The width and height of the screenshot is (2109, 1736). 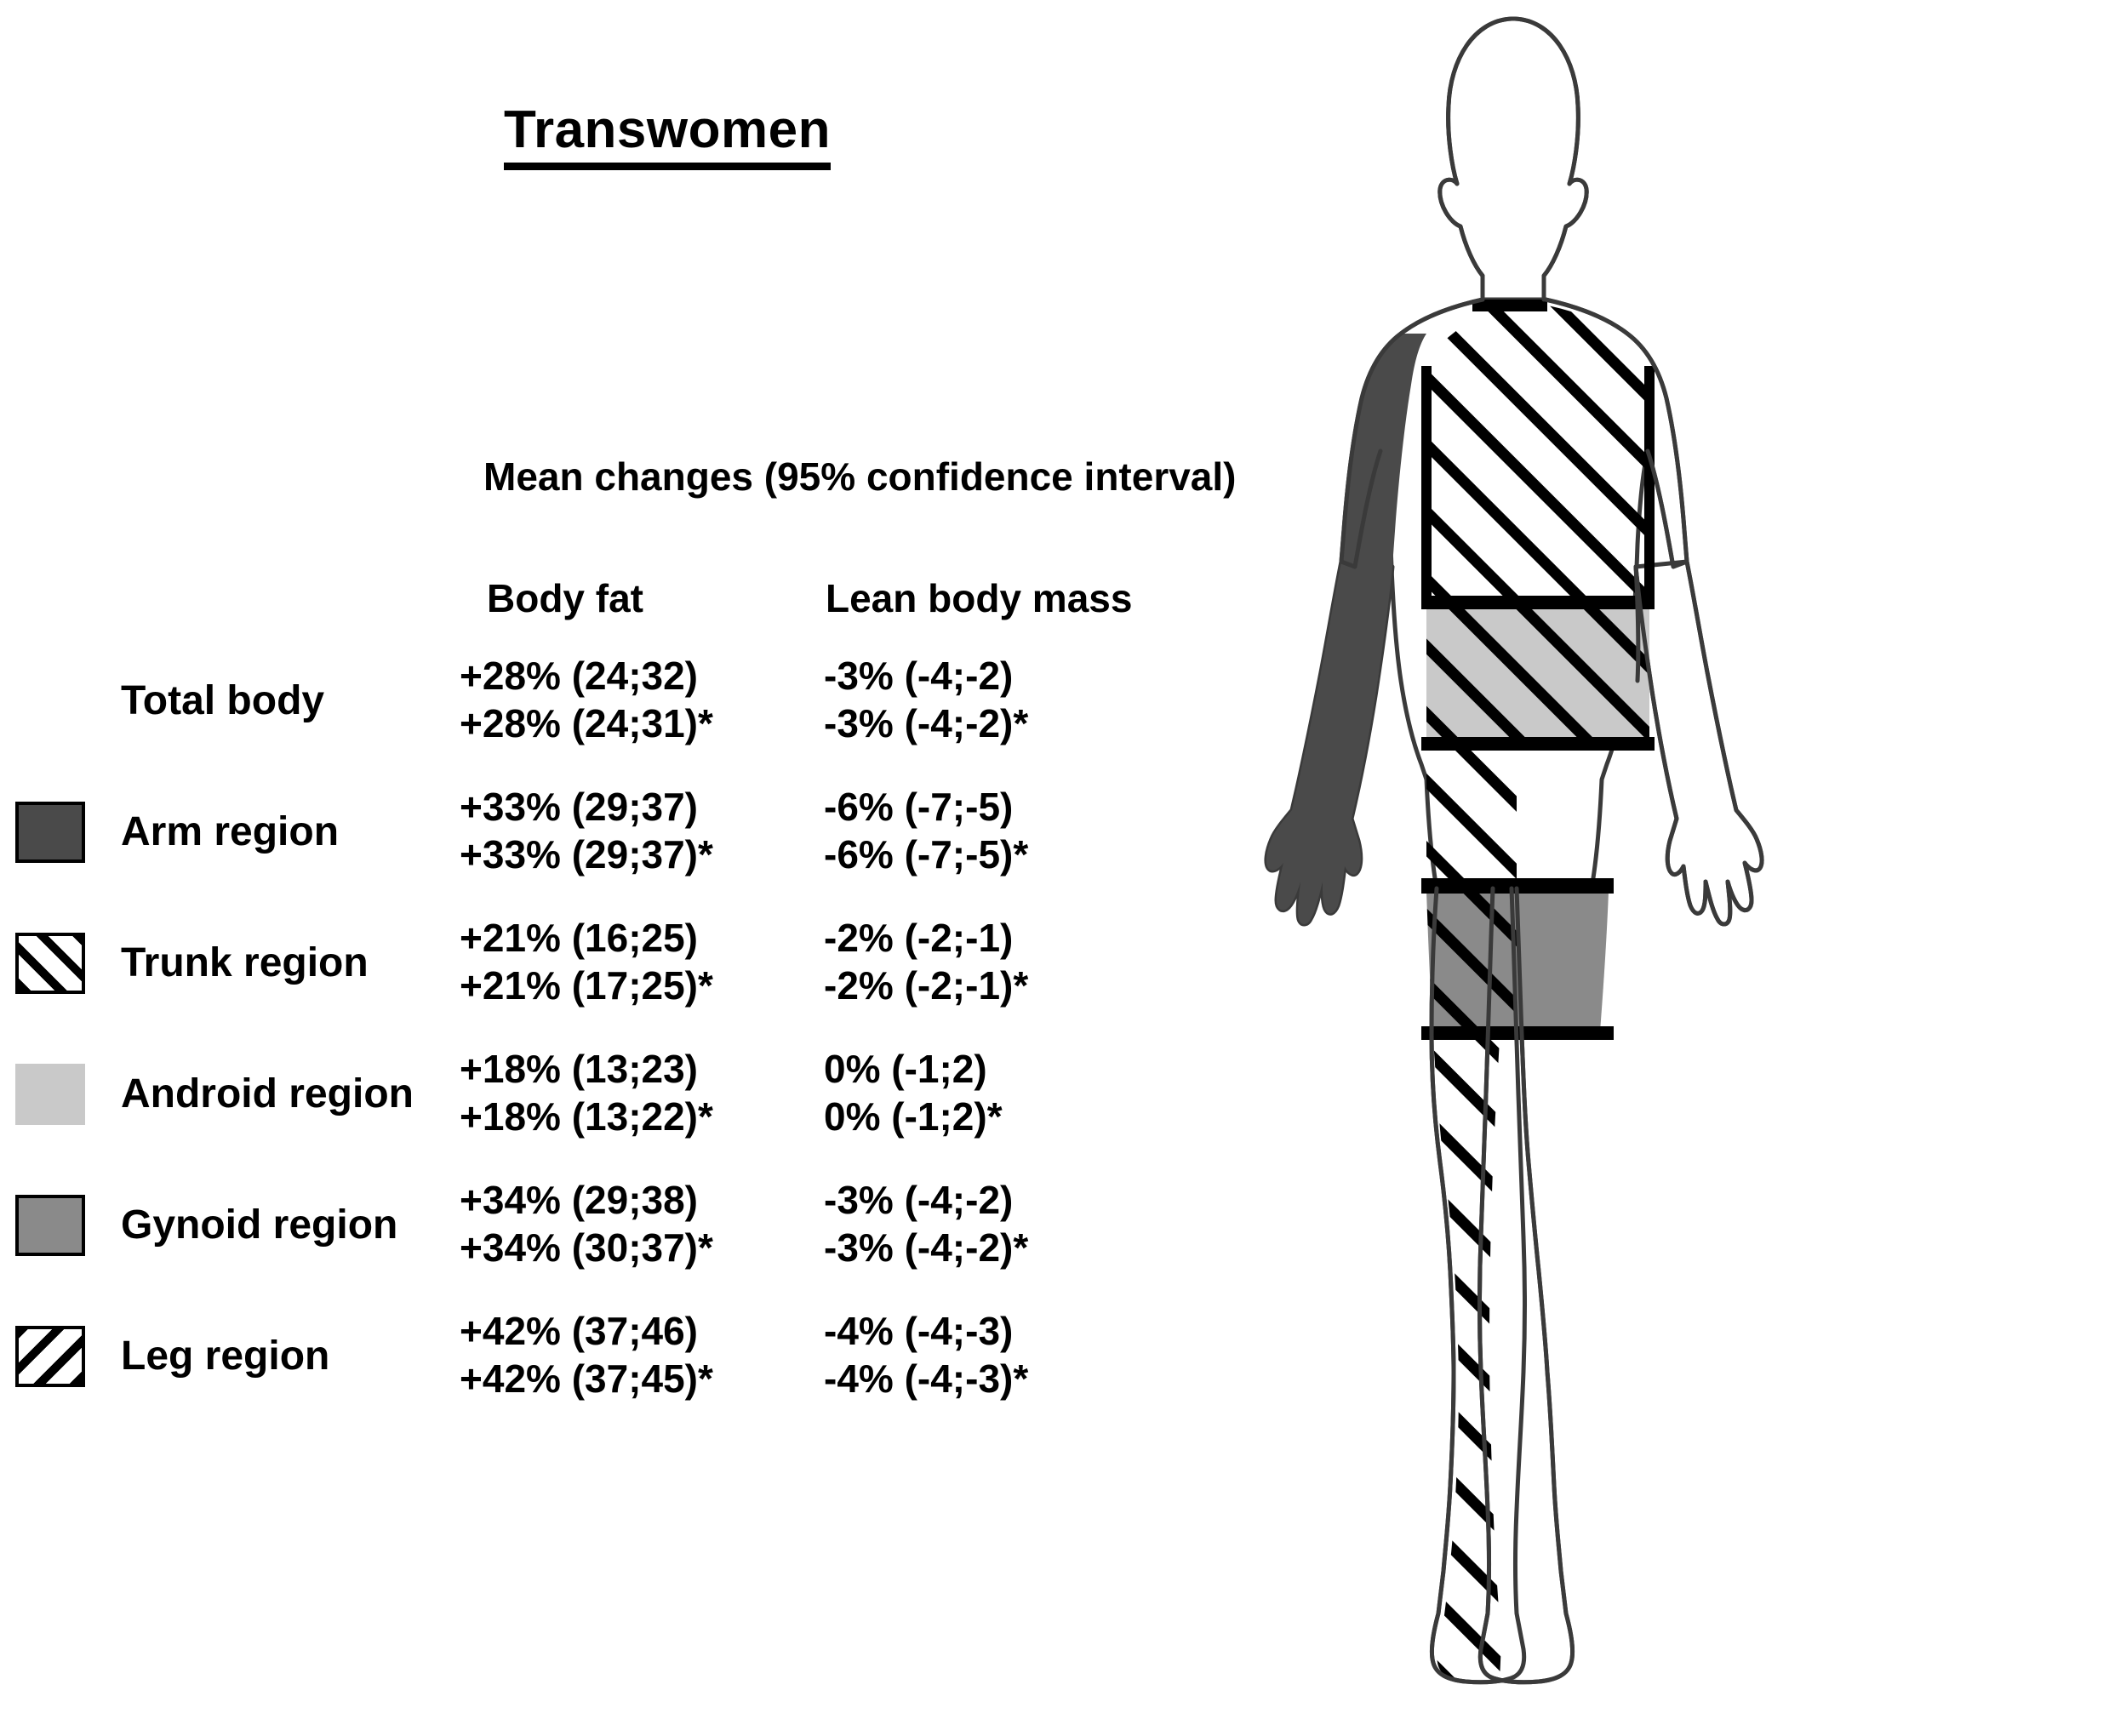 What do you see at coordinates (586, 985) in the screenshot?
I see `value-line-adjusted: +21% (17;25)*` at bounding box center [586, 985].